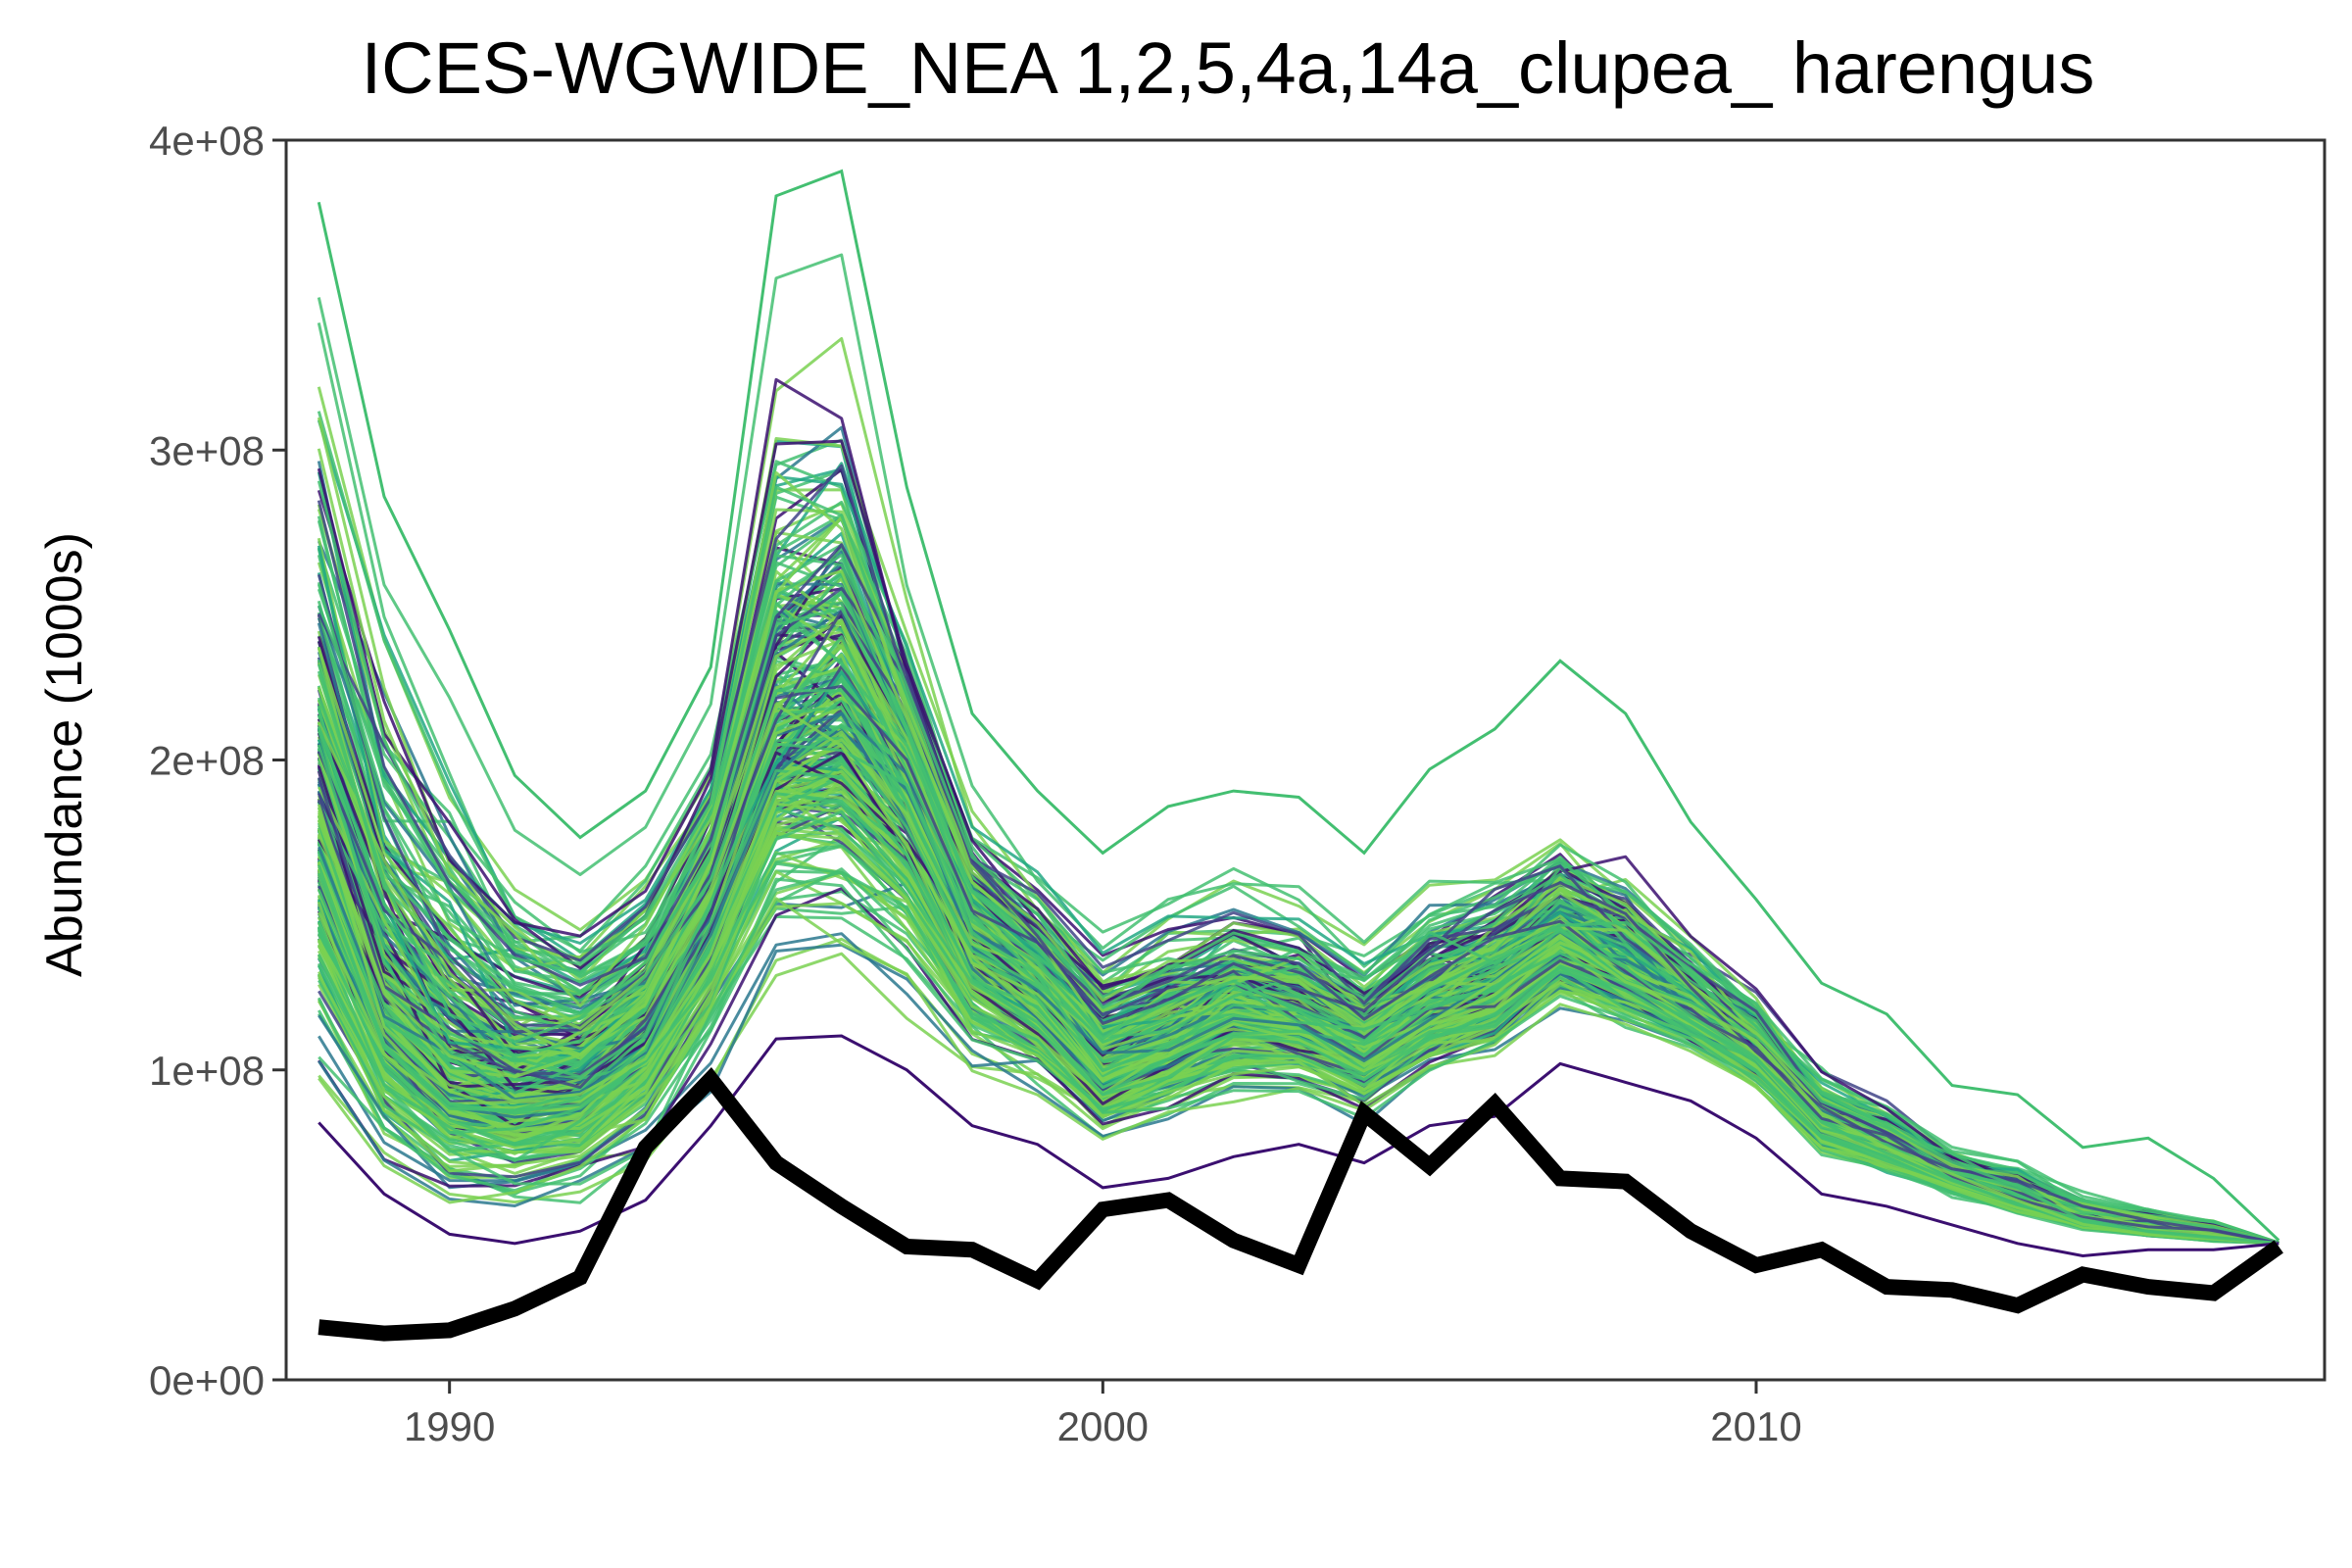 The height and width of the screenshot is (1568, 2352). I want to click on y-tick-label: 3e+08, so click(207, 450).